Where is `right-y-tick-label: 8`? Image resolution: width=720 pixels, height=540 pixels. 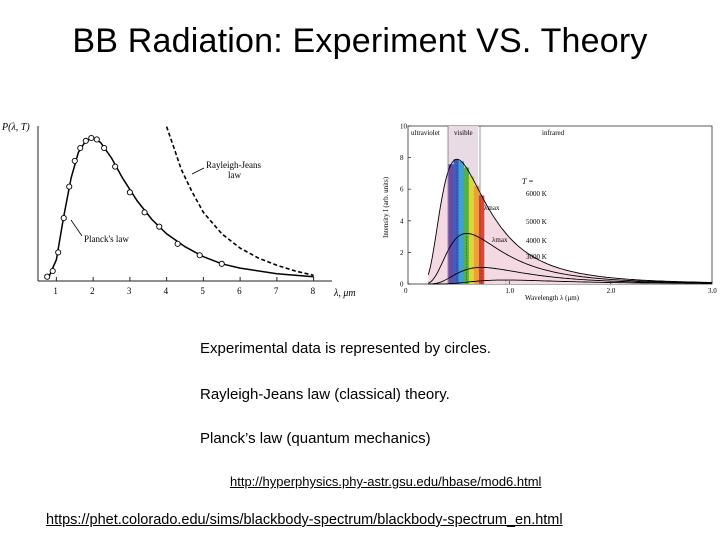
right-y-tick-label: 8 is located at coordinates (402, 158).